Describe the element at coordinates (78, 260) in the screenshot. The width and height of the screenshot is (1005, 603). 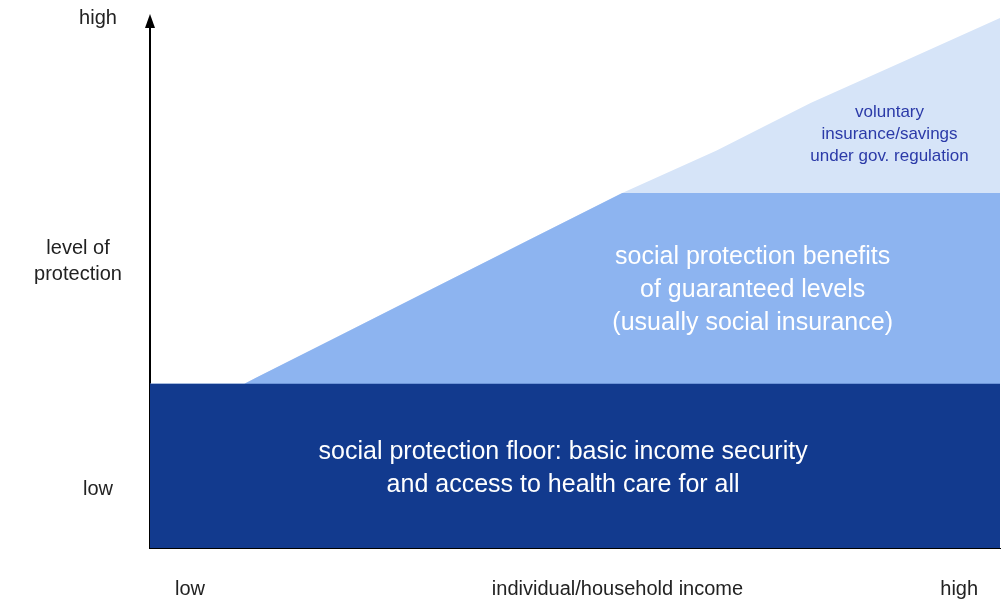
I see `text: level of protection` at that location.